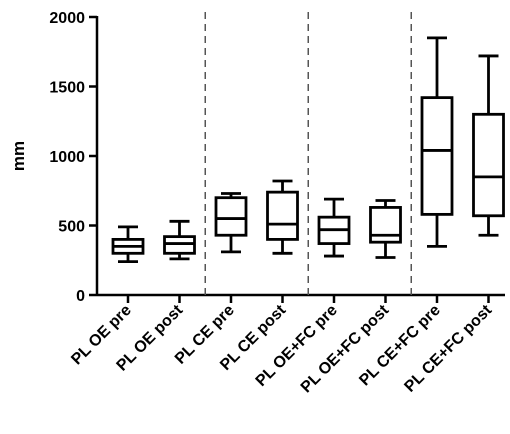 The image size is (510, 434). What do you see at coordinates (80, 296) in the screenshot?
I see `y-tick-label: 0` at bounding box center [80, 296].